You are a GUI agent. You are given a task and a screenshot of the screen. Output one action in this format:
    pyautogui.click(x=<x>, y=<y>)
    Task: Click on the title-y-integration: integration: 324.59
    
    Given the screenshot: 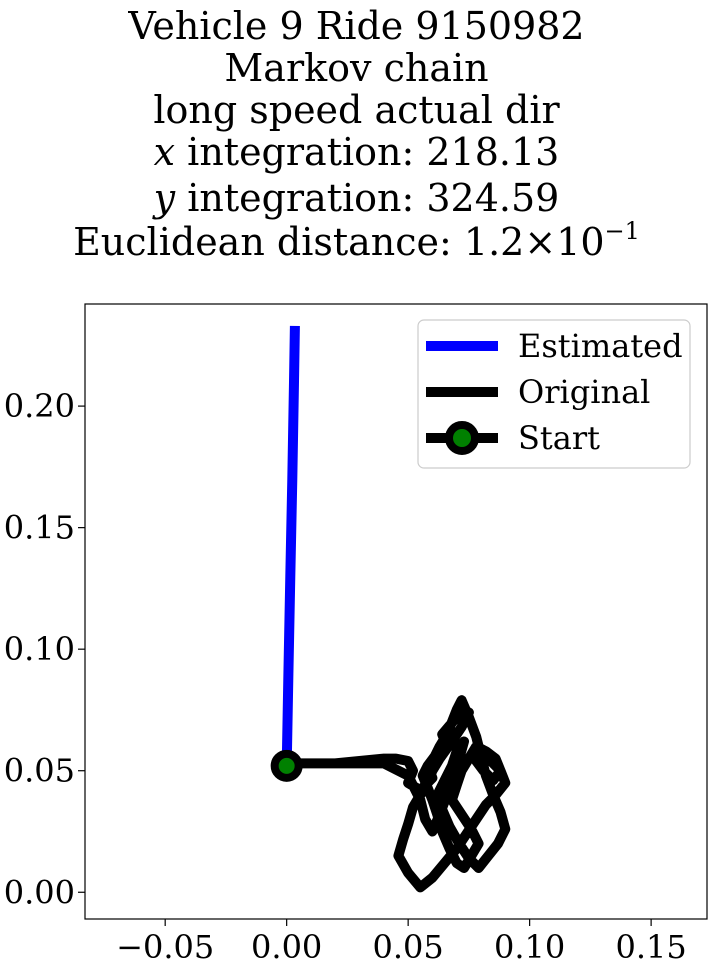 What is the action you would take?
    pyautogui.click(x=367, y=198)
    